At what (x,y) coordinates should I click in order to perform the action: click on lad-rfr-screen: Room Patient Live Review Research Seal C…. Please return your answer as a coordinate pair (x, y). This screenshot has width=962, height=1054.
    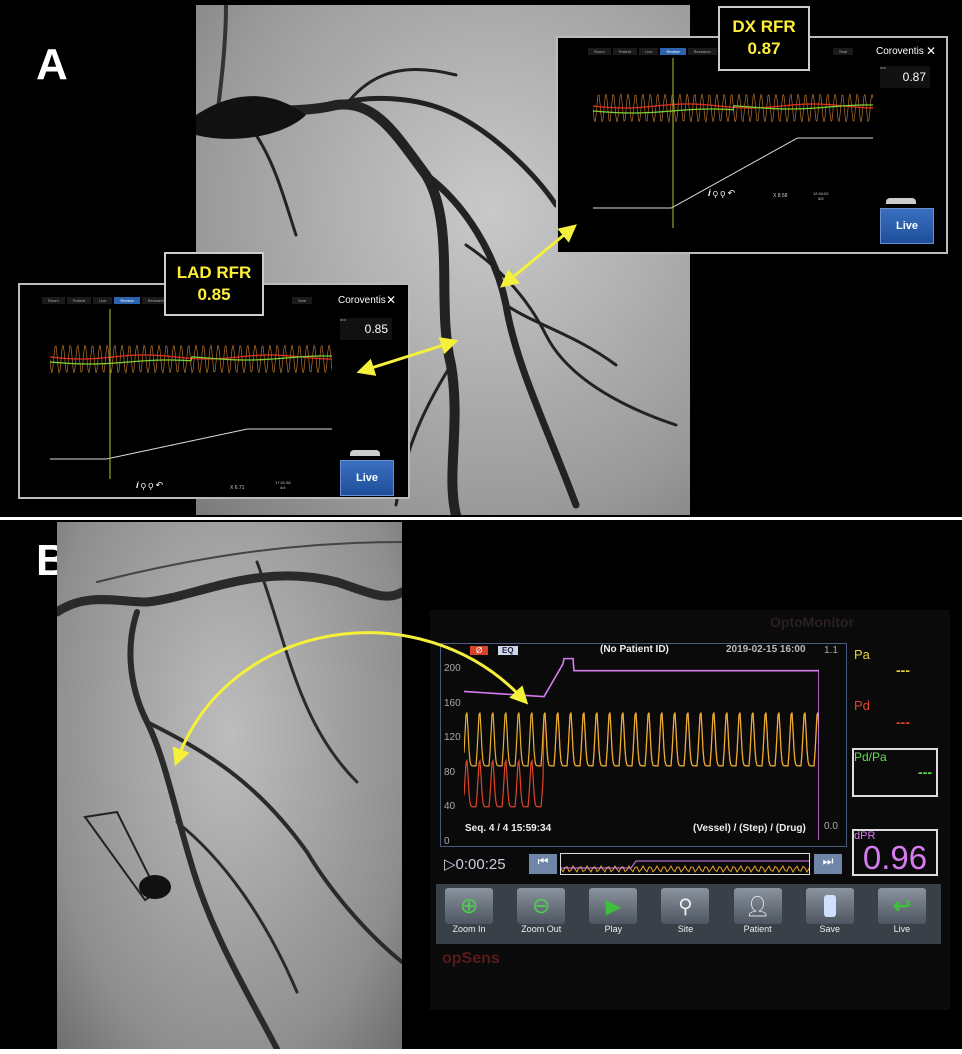
    Looking at the image, I should click on (214, 391).